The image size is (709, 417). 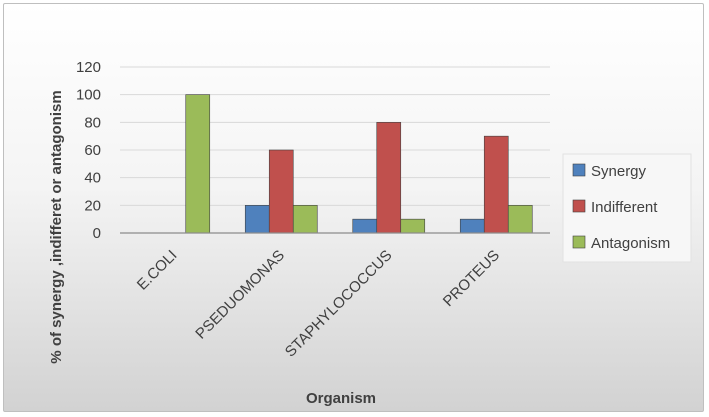 I want to click on bar-antagonism-staphylococcus, so click(x=413, y=226).